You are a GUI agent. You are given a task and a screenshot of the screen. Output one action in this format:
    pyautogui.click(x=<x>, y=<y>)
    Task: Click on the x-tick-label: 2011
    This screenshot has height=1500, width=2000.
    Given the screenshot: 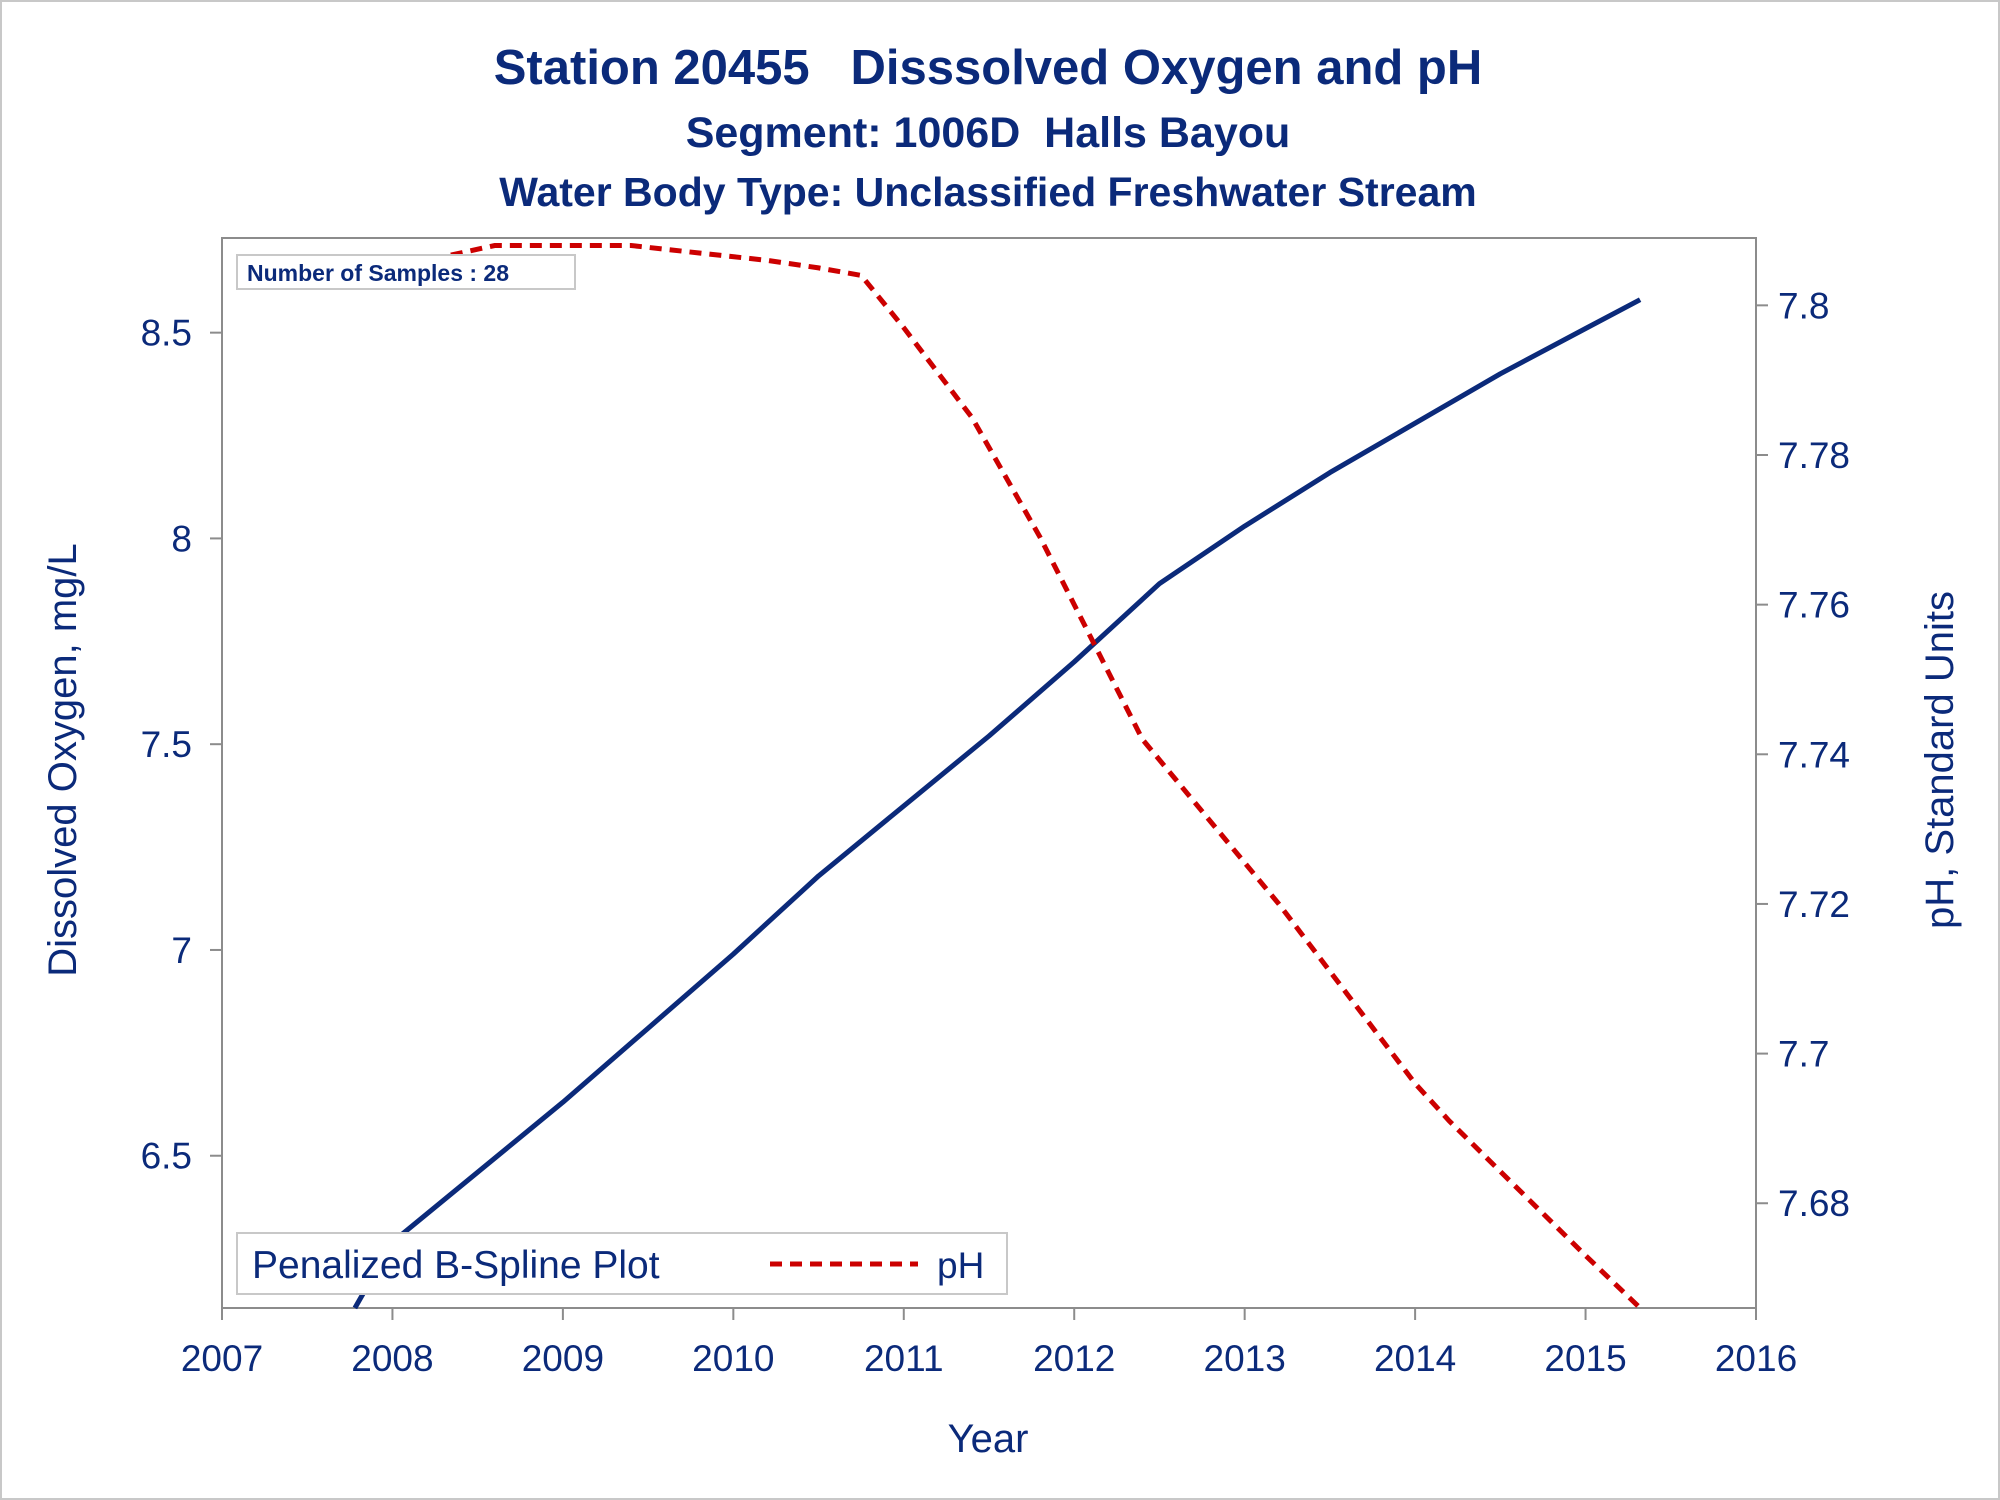 What is the action you would take?
    pyautogui.click(x=904, y=1358)
    